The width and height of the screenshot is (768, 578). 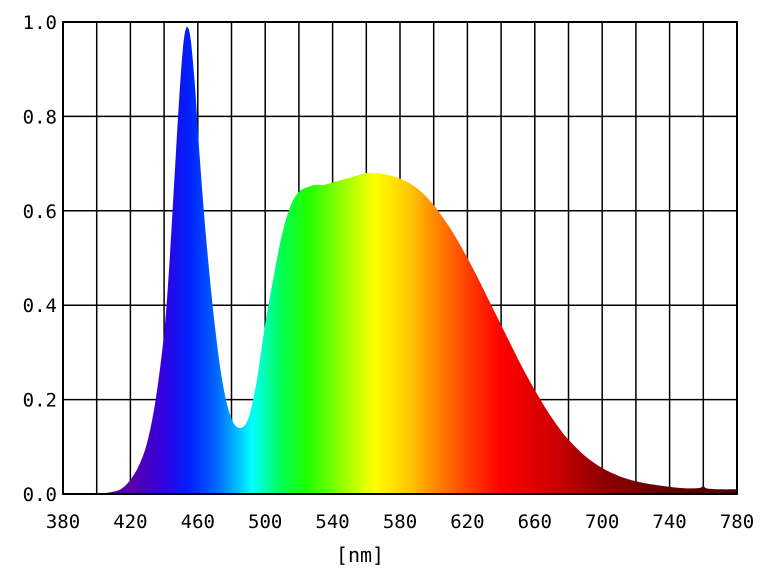 What do you see at coordinates (40, 495) in the screenshot?
I see `y-tick-label: 0.0` at bounding box center [40, 495].